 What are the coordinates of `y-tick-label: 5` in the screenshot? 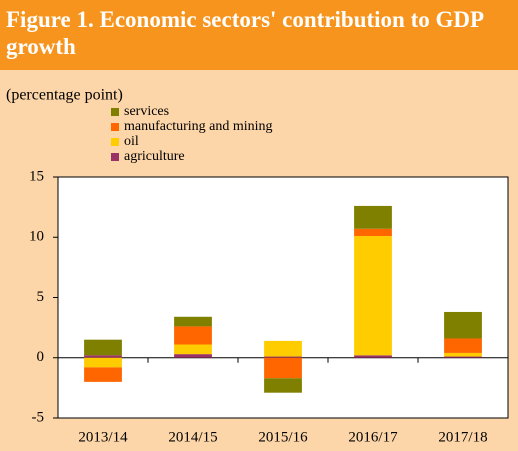 It's located at (41, 297).